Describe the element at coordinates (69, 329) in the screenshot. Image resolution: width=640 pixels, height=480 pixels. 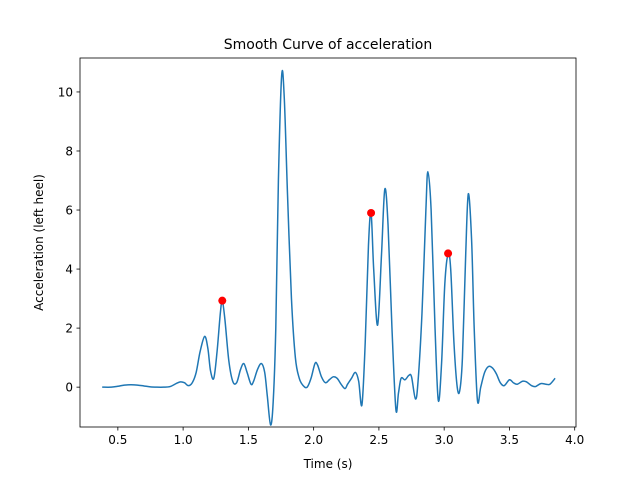
I see `y-tick-label: 2` at that location.